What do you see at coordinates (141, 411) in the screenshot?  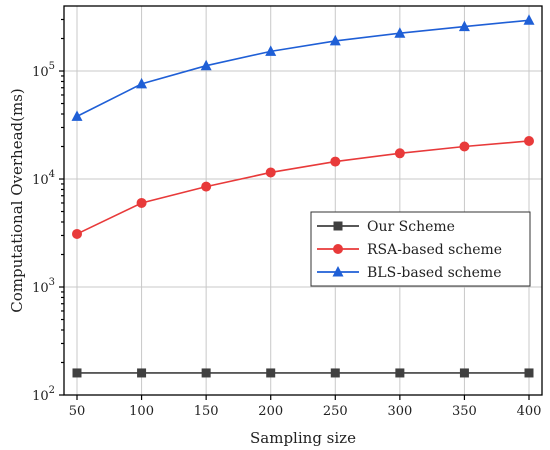 I see `x-tick-label: 100` at bounding box center [141, 411].